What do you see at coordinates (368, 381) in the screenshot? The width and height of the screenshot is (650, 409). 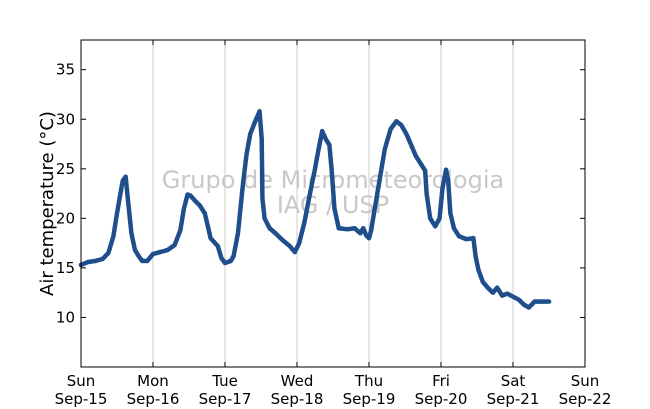 I see `x-tick-day: Thu` at bounding box center [368, 381].